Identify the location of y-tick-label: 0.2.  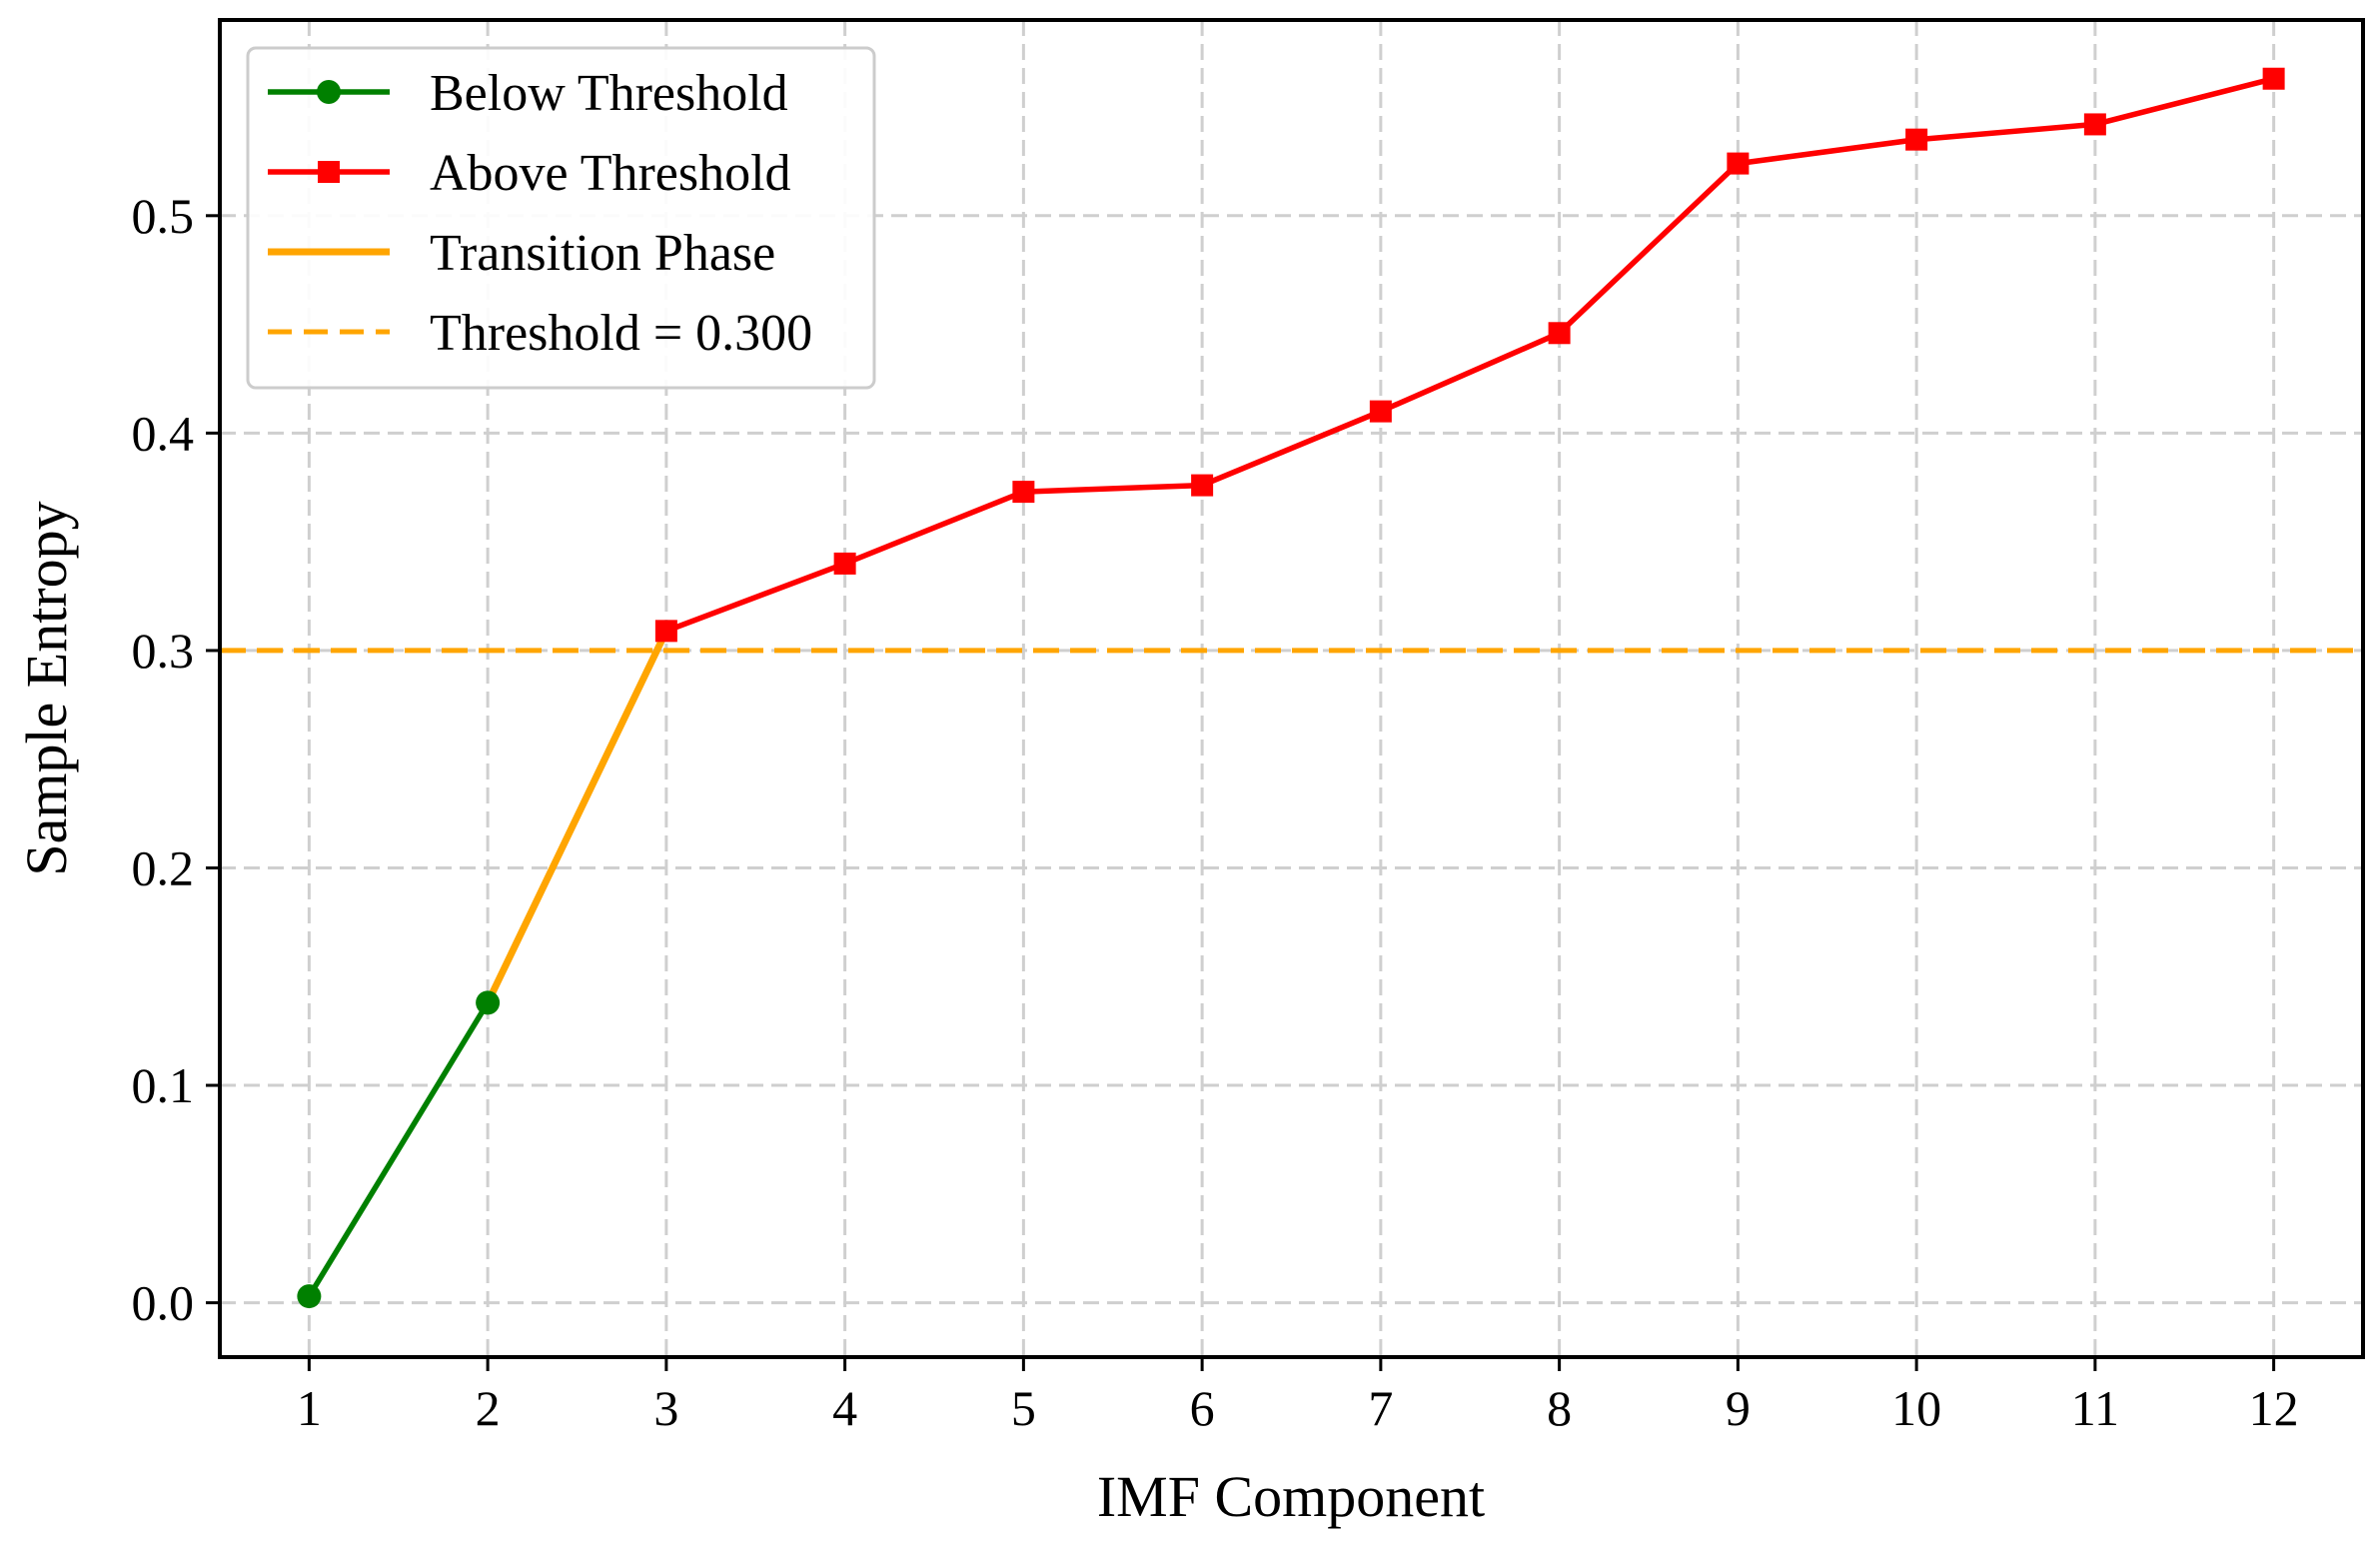
(163, 867).